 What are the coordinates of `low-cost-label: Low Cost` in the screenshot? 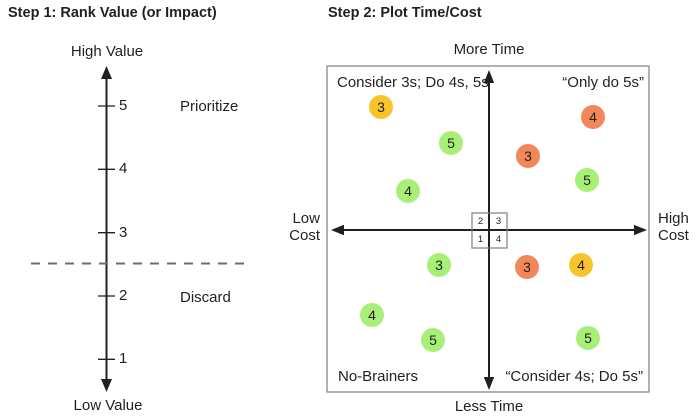 It's located at (295, 227).